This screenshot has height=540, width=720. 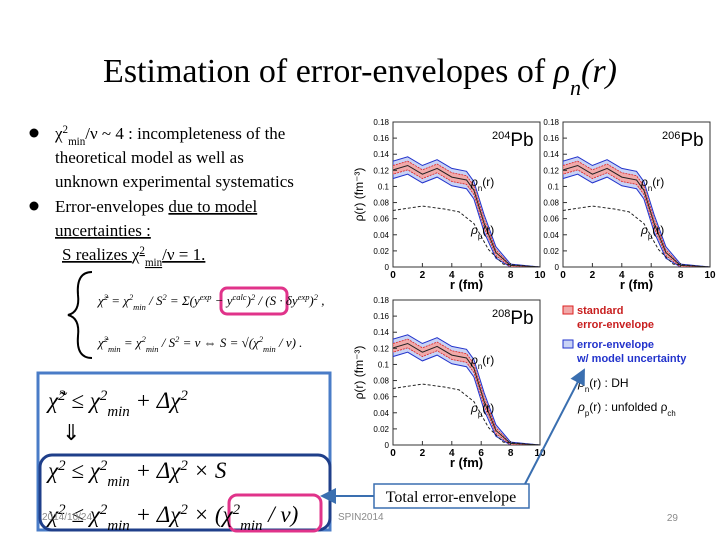 What do you see at coordinates (551, 138) in the screenshot?
I see `y-tick-label: 0.16` at bounding box center [551, 138].